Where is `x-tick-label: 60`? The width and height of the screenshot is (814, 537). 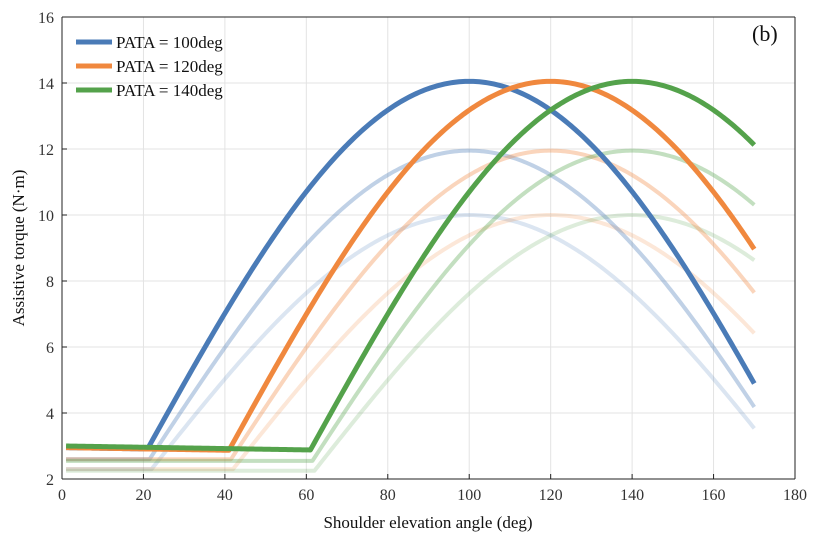 x-tick-label: 60 is located at coordinates (306, 495).